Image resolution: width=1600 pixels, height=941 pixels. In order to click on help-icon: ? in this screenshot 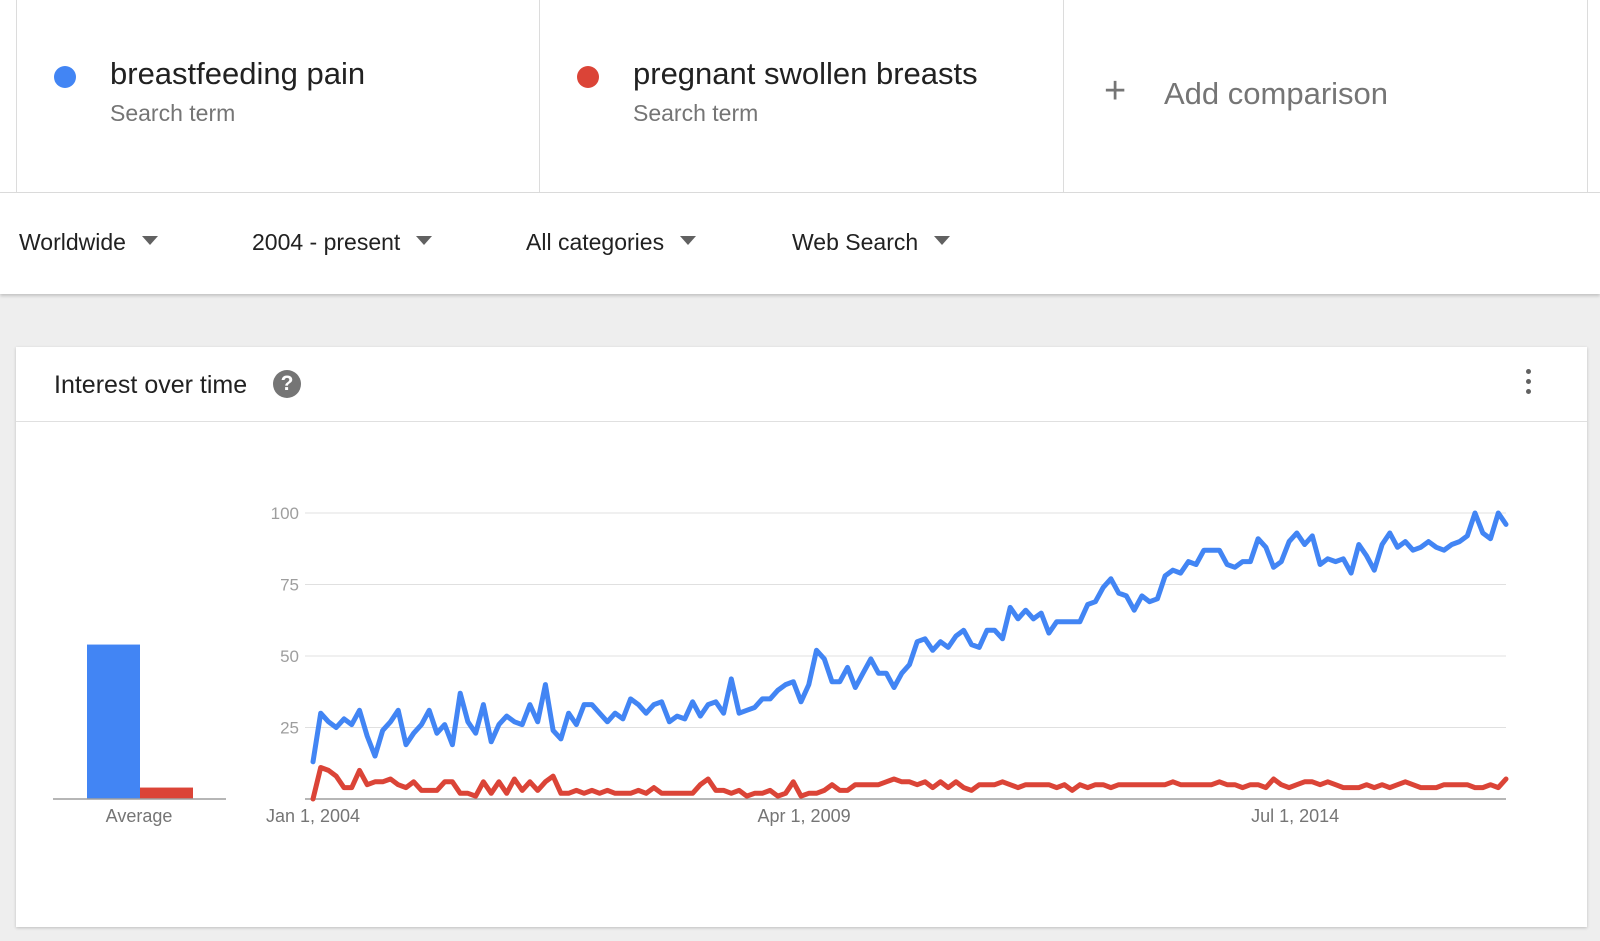, I will do `click(287, 384)`.